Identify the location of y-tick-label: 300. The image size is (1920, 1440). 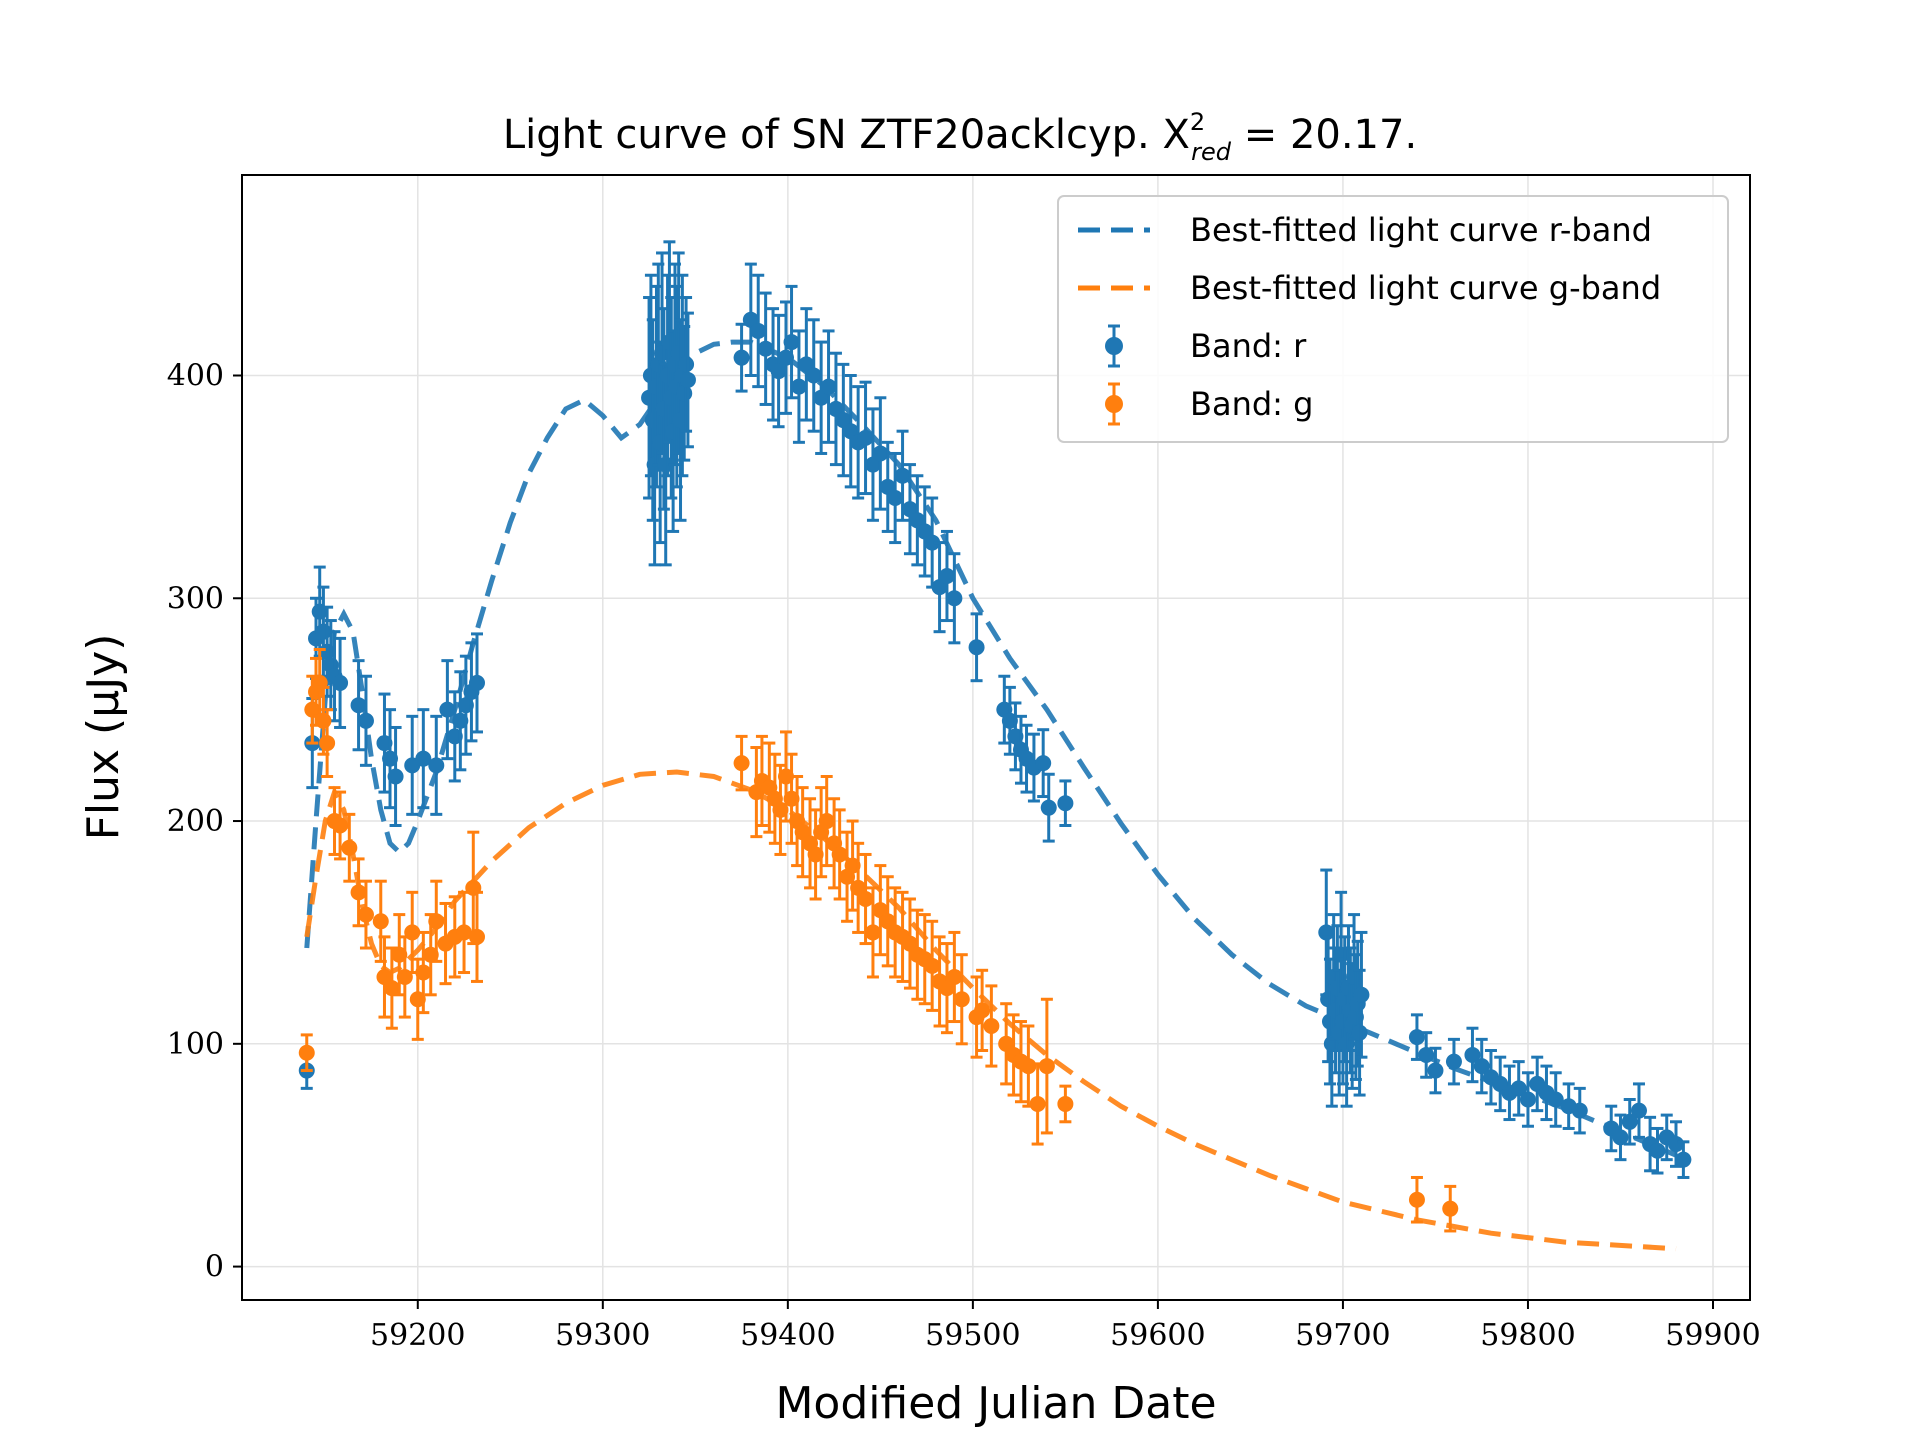
(195, 598).